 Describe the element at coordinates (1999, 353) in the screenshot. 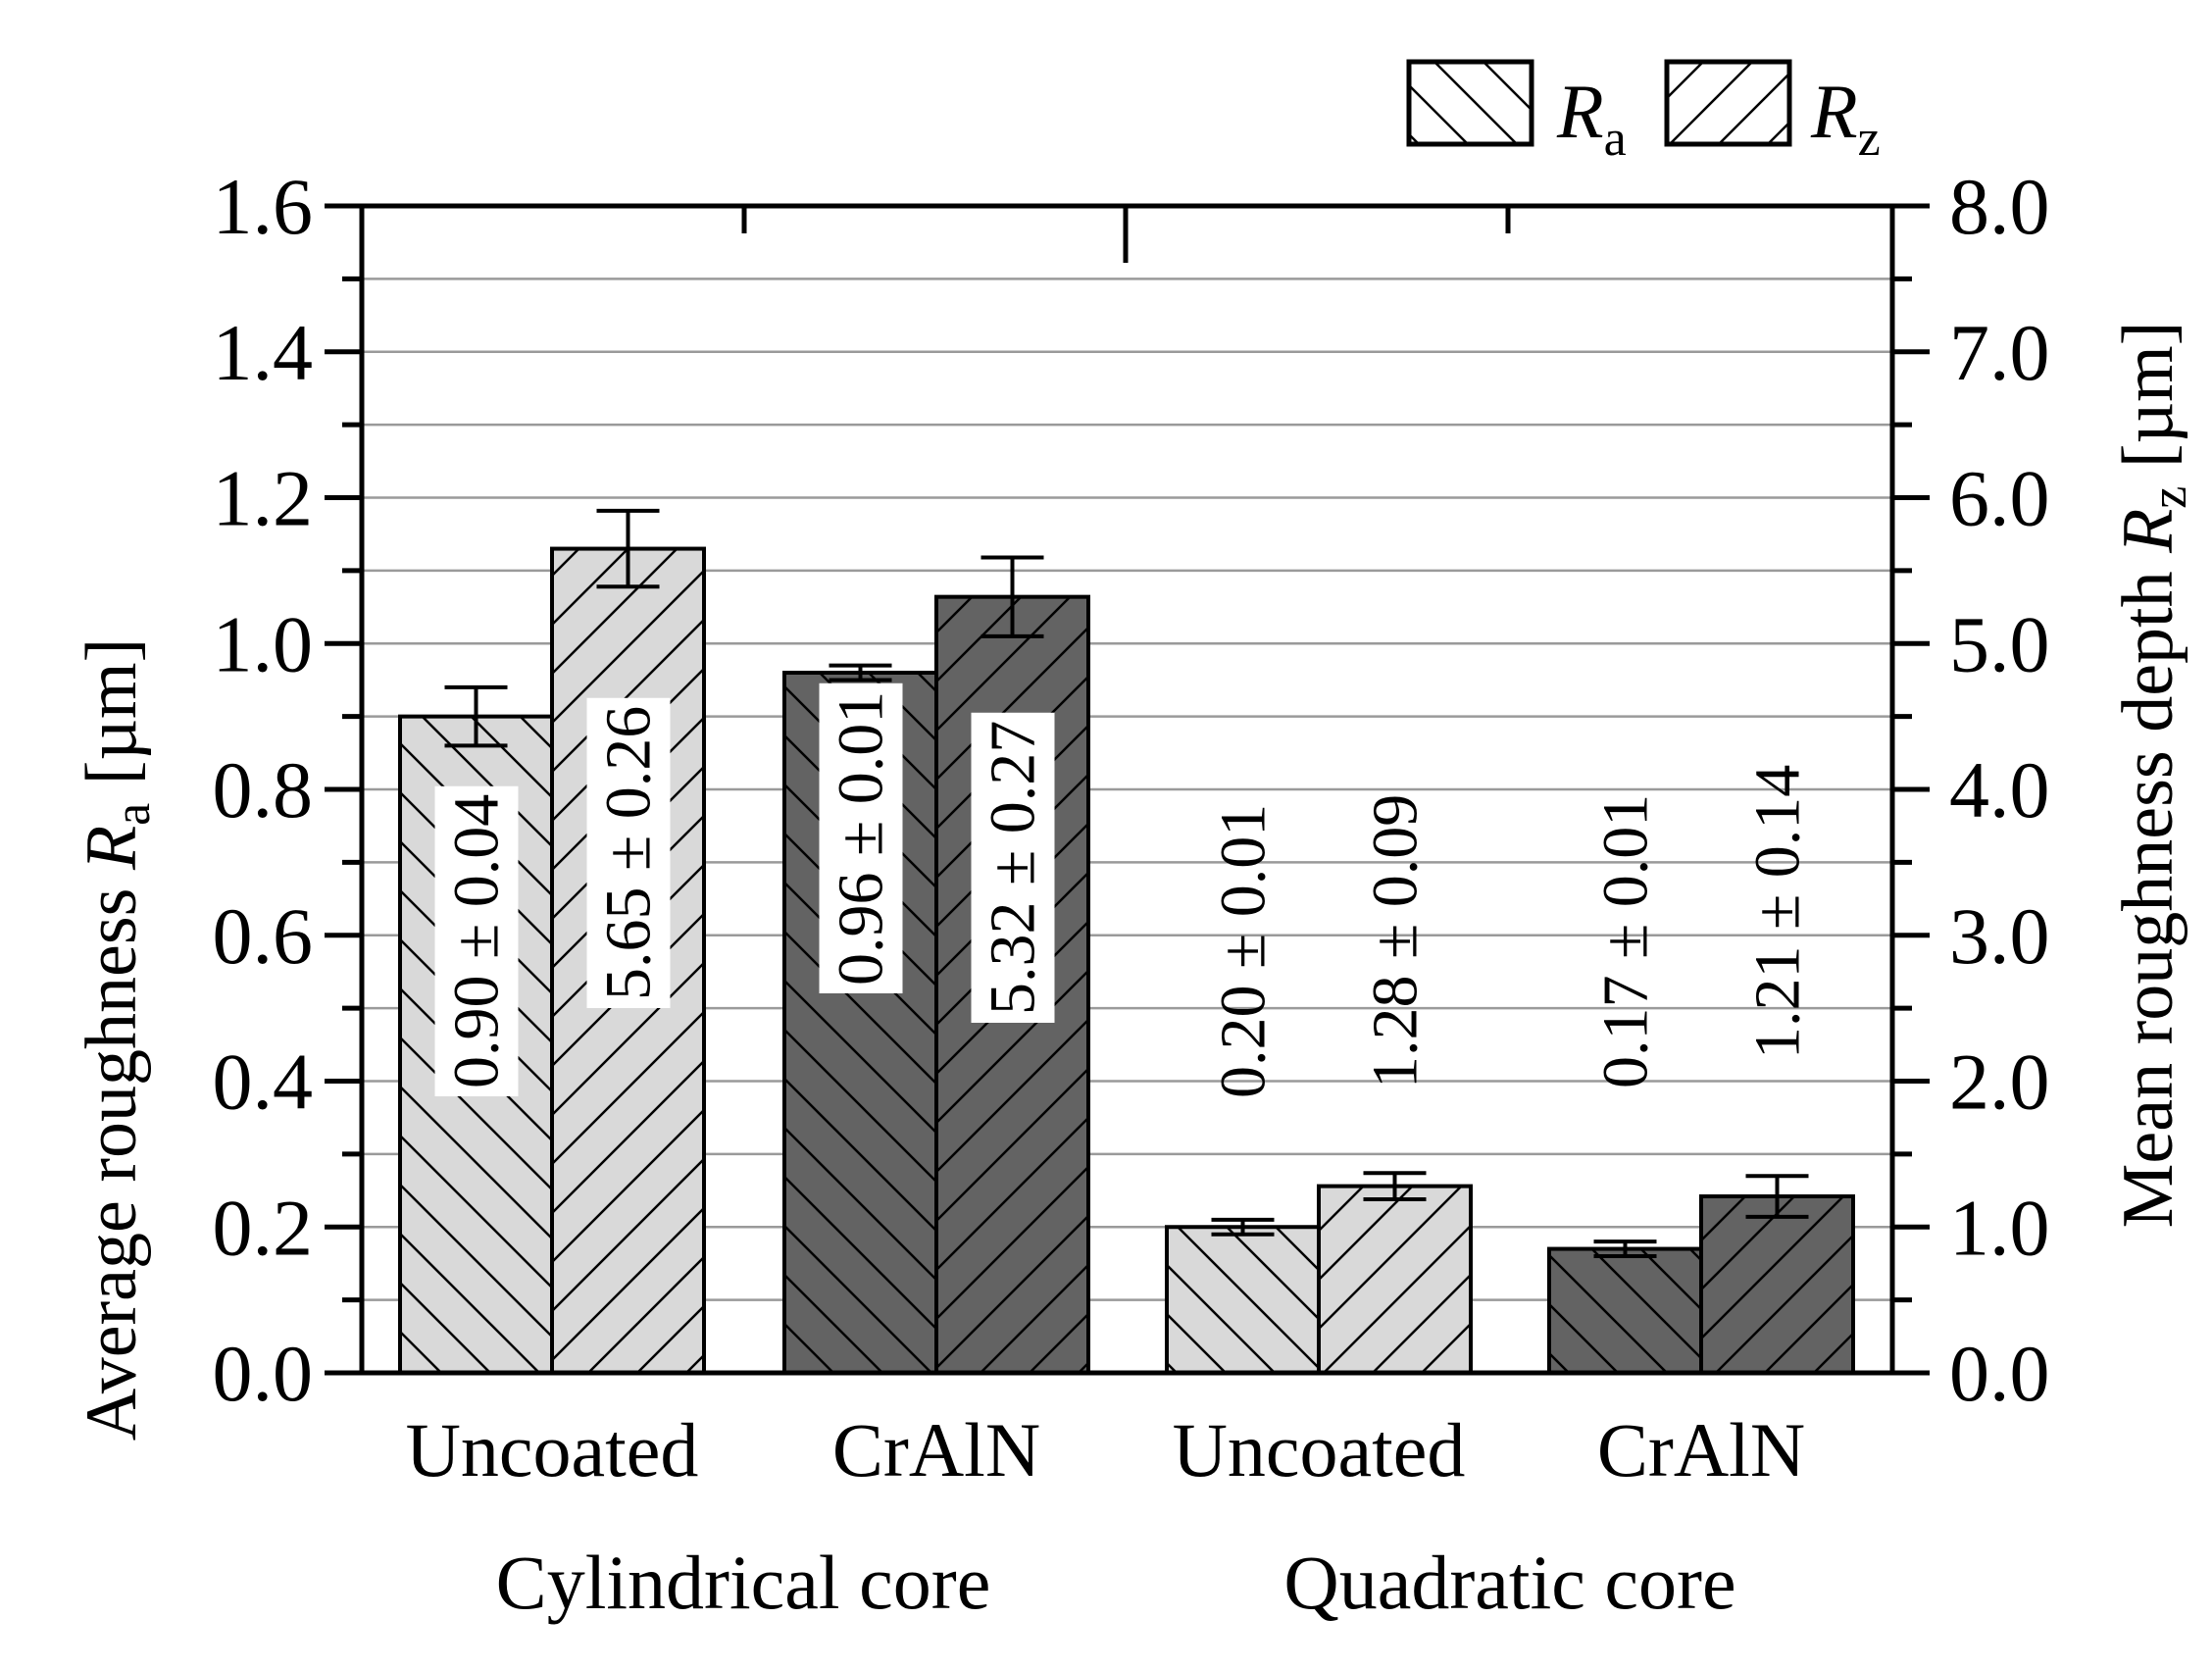

I see `y-right-tick-label: 7.0` at that location.